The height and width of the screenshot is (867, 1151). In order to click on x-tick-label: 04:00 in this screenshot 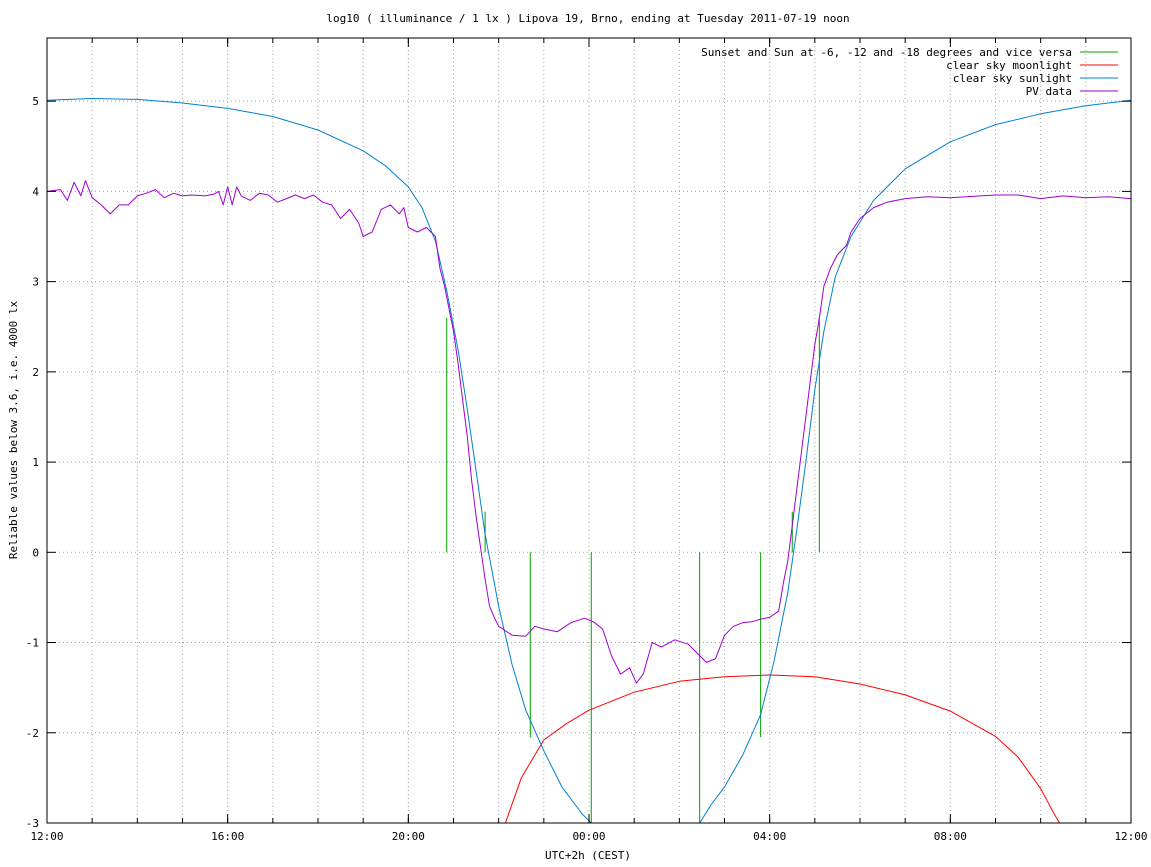, I will do `click(769, 836)`.